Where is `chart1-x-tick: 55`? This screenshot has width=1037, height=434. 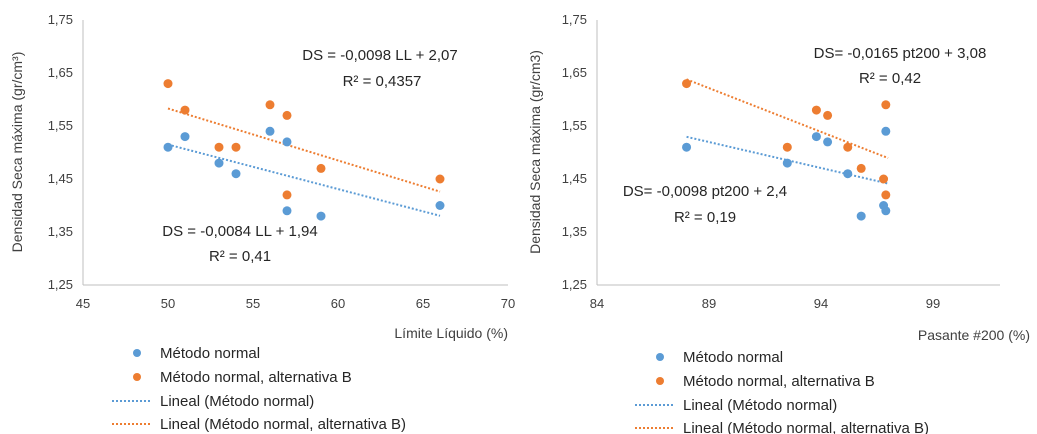 chart1-x-tick: 55 is located at coordinates (253, 303).